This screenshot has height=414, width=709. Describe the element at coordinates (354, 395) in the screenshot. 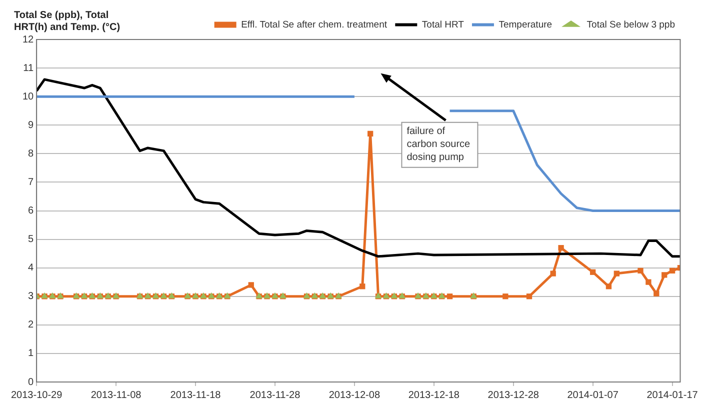

I see `x-tick-label: 2013-12-08` at that location.